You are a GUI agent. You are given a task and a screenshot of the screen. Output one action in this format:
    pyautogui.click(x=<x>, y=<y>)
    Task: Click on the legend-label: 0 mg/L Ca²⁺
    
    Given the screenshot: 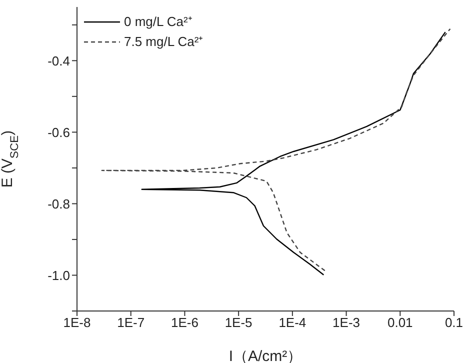 What is the action you would take?
    pyautogui.click(x=158, y=22)
    